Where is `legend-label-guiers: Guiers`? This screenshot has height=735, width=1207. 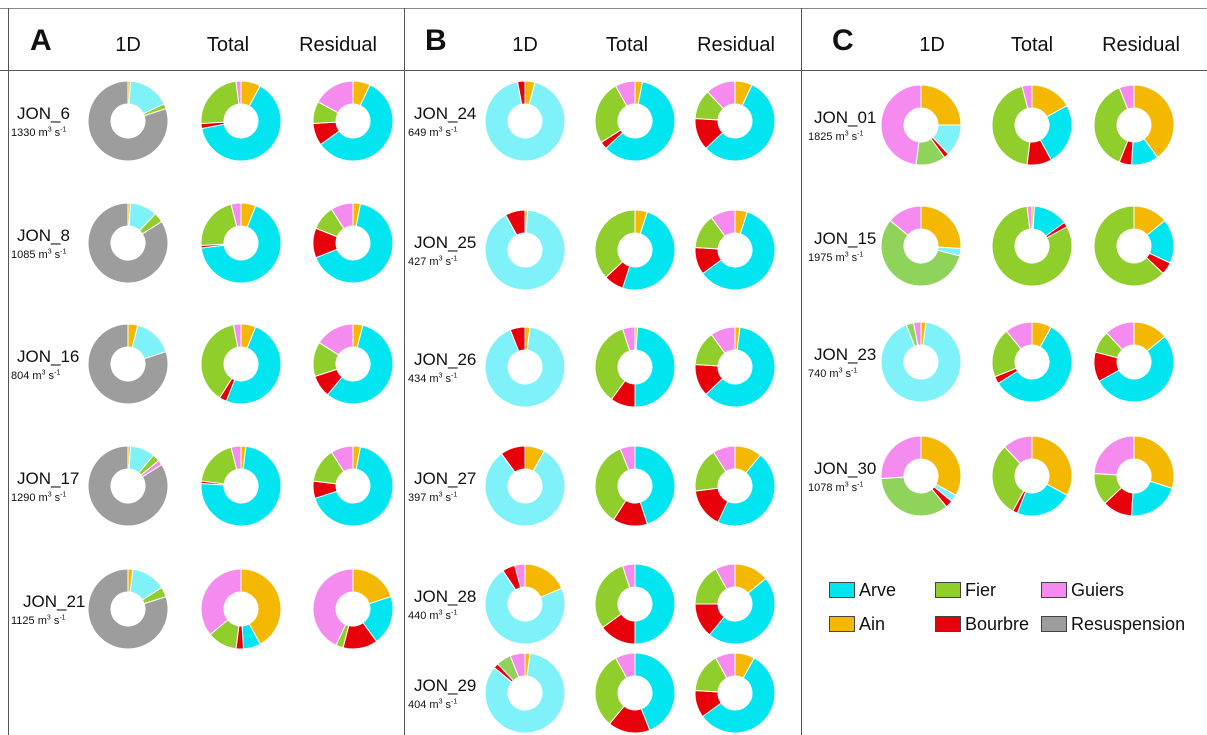 legend-label-guiers: Guiers is located at coordinates (1098, 590).